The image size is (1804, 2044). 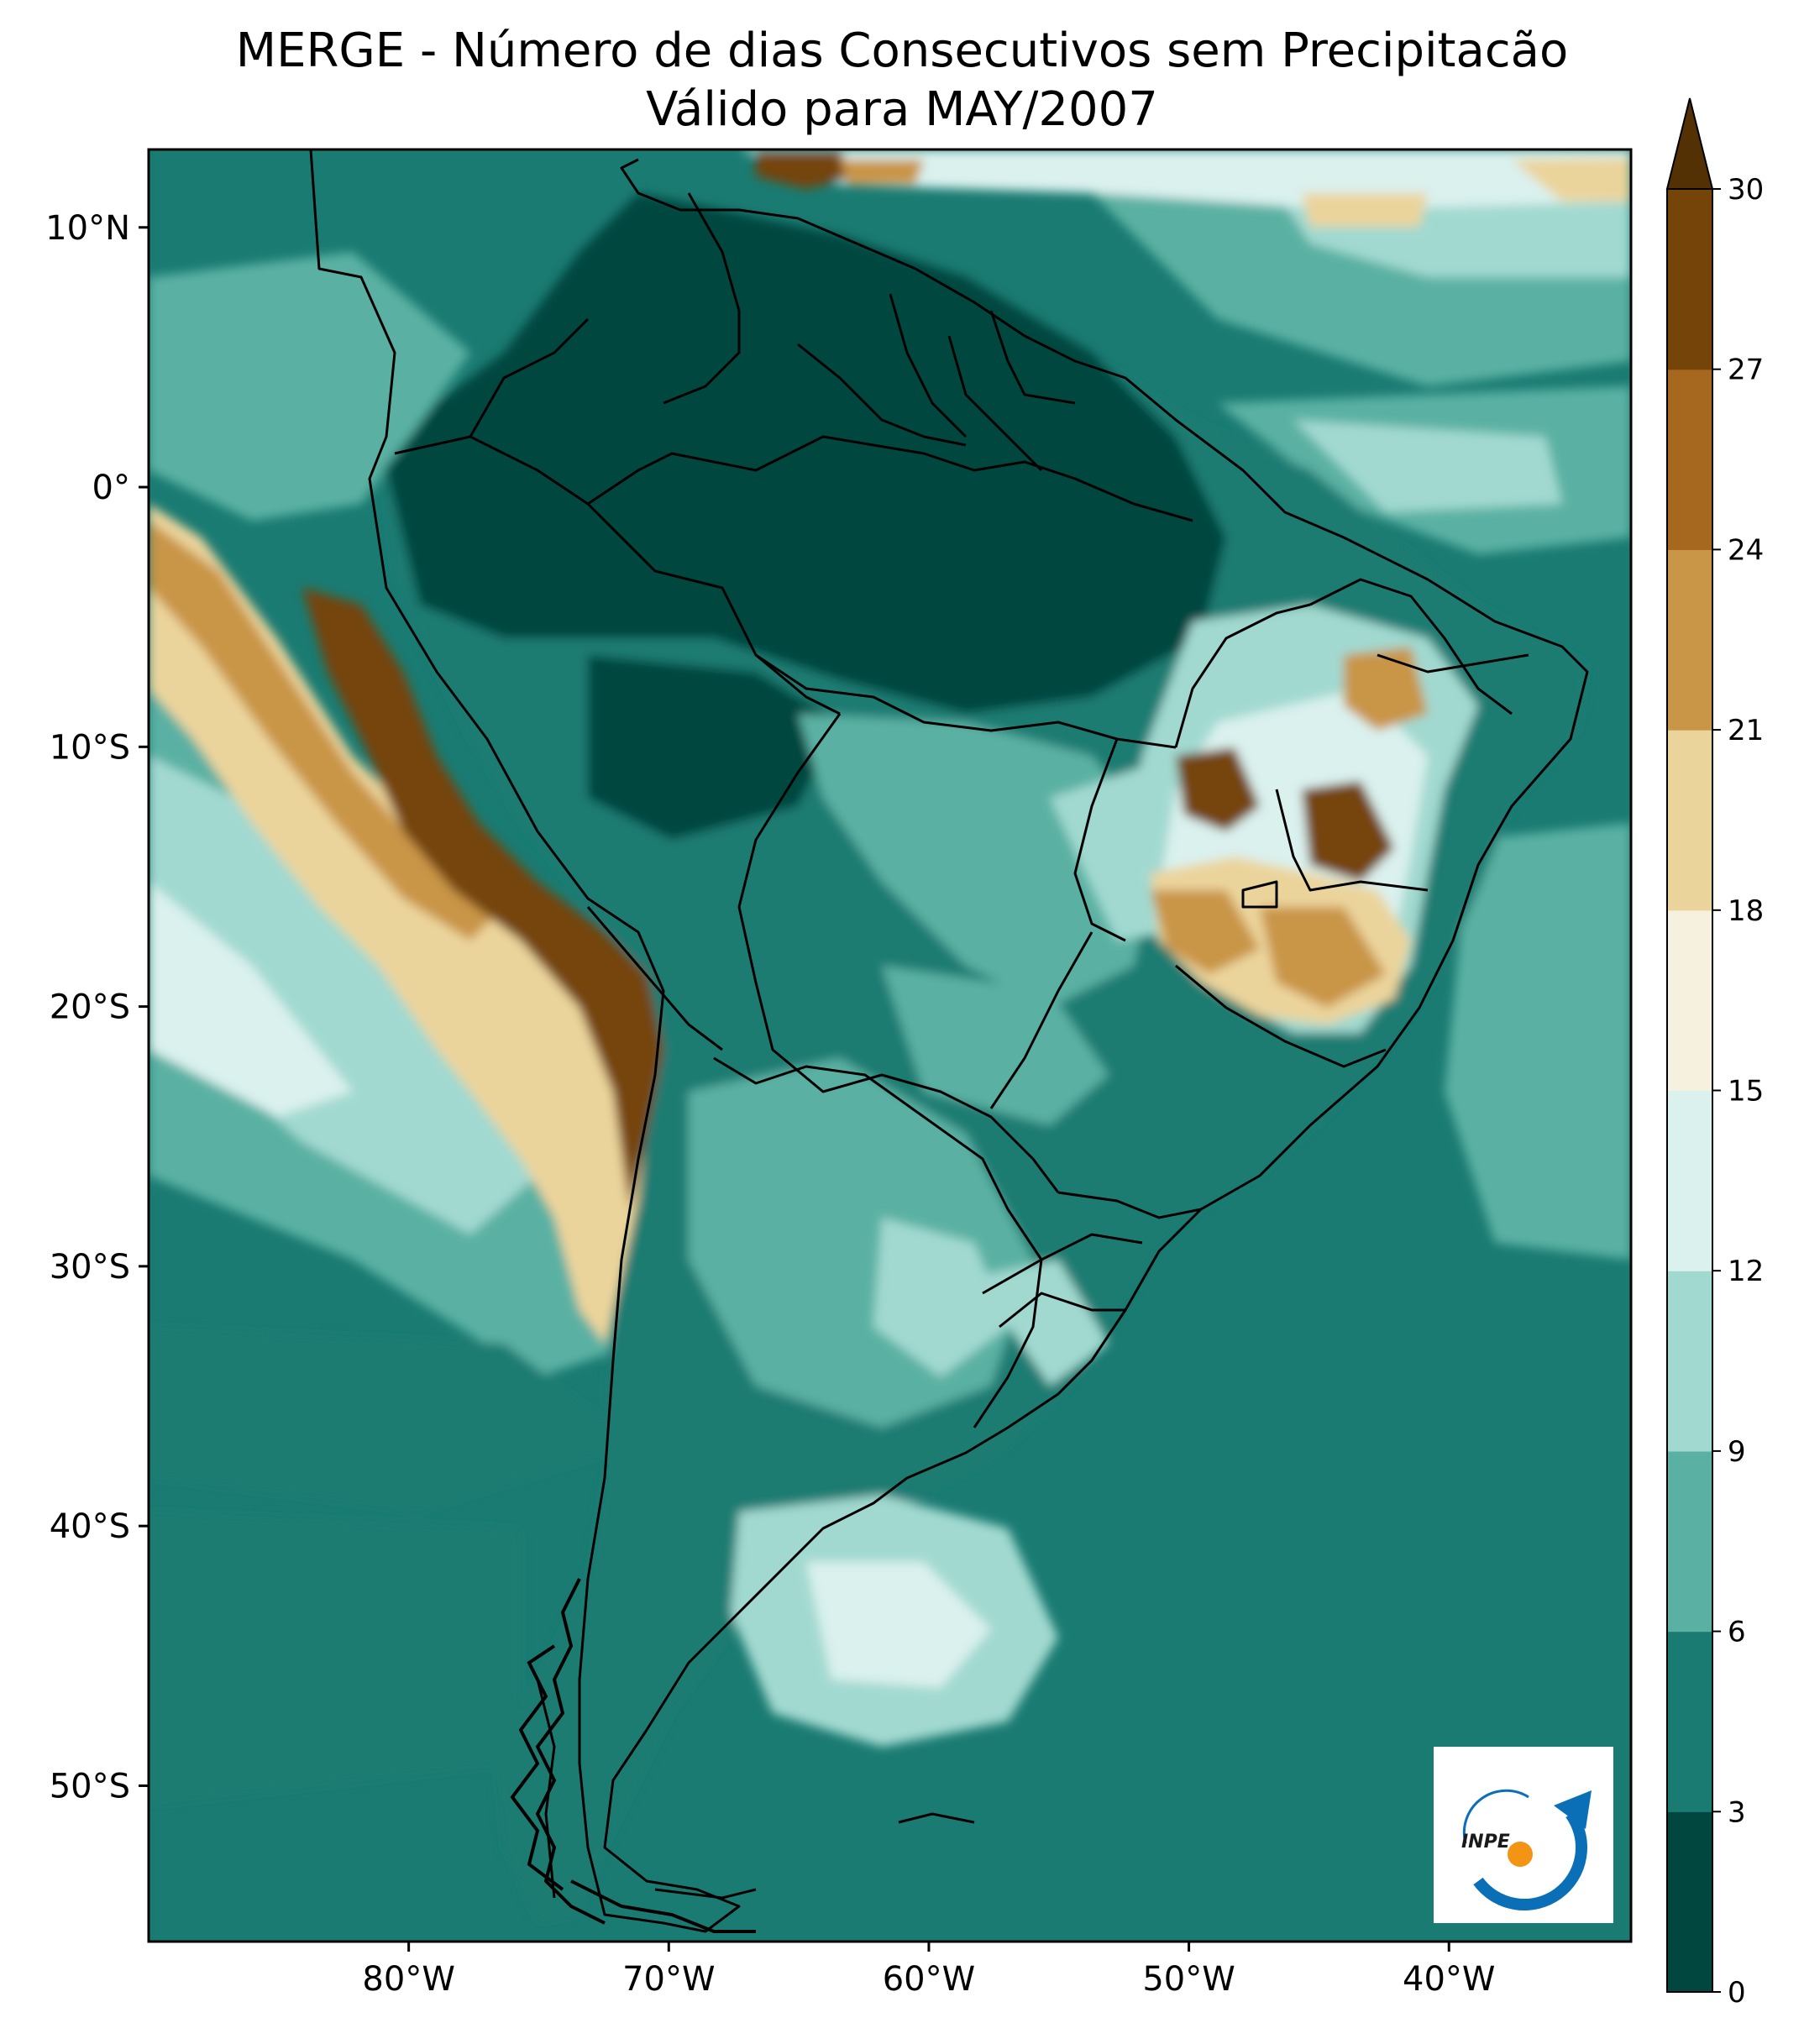 What do you see at coordinates (1746, 911) in the screenshot?
I see `colorbar-label: 18` at bounding box center [1746, 911].